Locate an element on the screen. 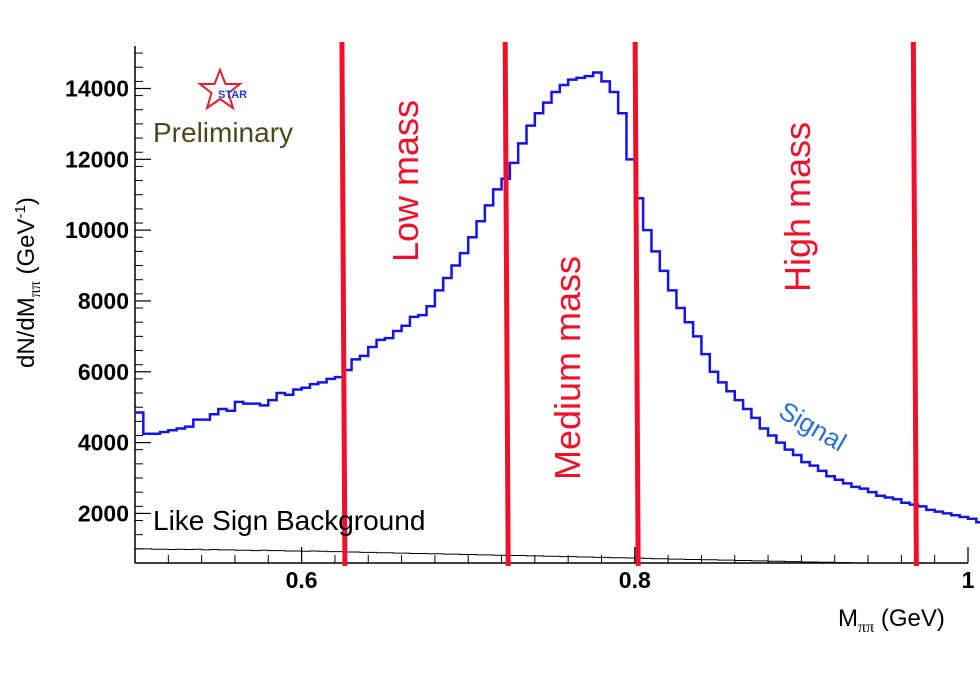 This screenshot has height=700, width=980. region-label-low-mass: Low mass is located at coordinates (405, 181).